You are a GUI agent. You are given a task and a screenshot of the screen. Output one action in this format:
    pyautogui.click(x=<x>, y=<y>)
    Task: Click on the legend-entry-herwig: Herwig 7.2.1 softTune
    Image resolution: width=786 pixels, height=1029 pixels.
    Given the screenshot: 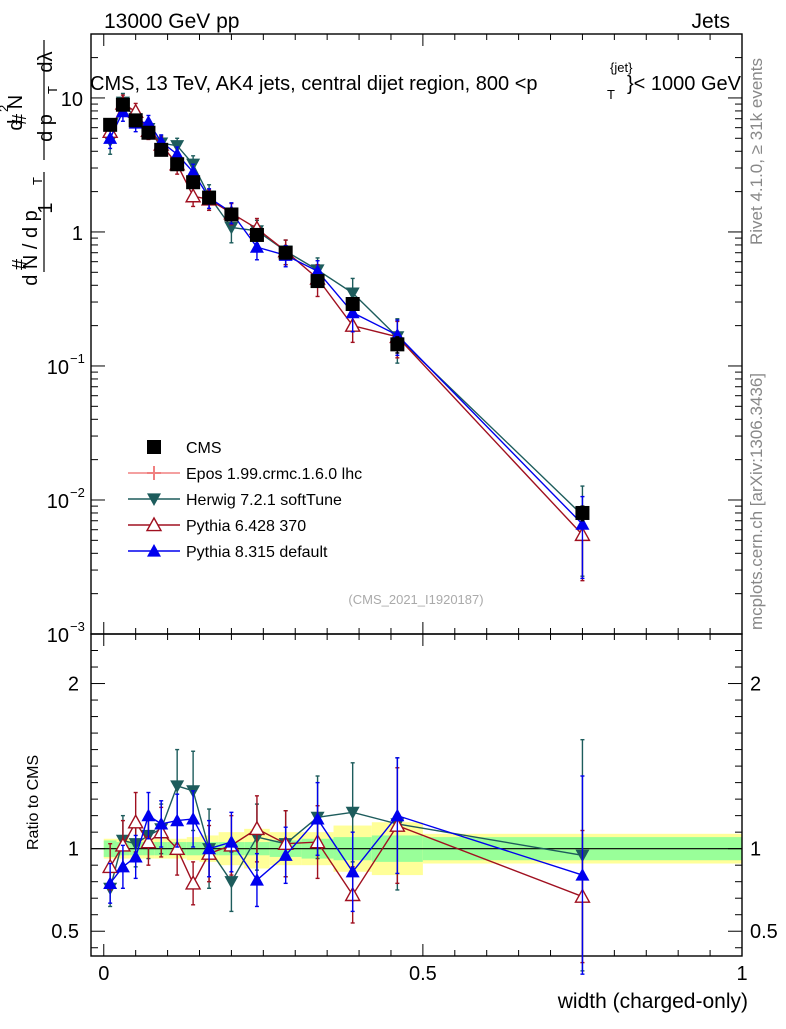 What is the action you would take?
    pyautogui.click(x=235, y=500)
    